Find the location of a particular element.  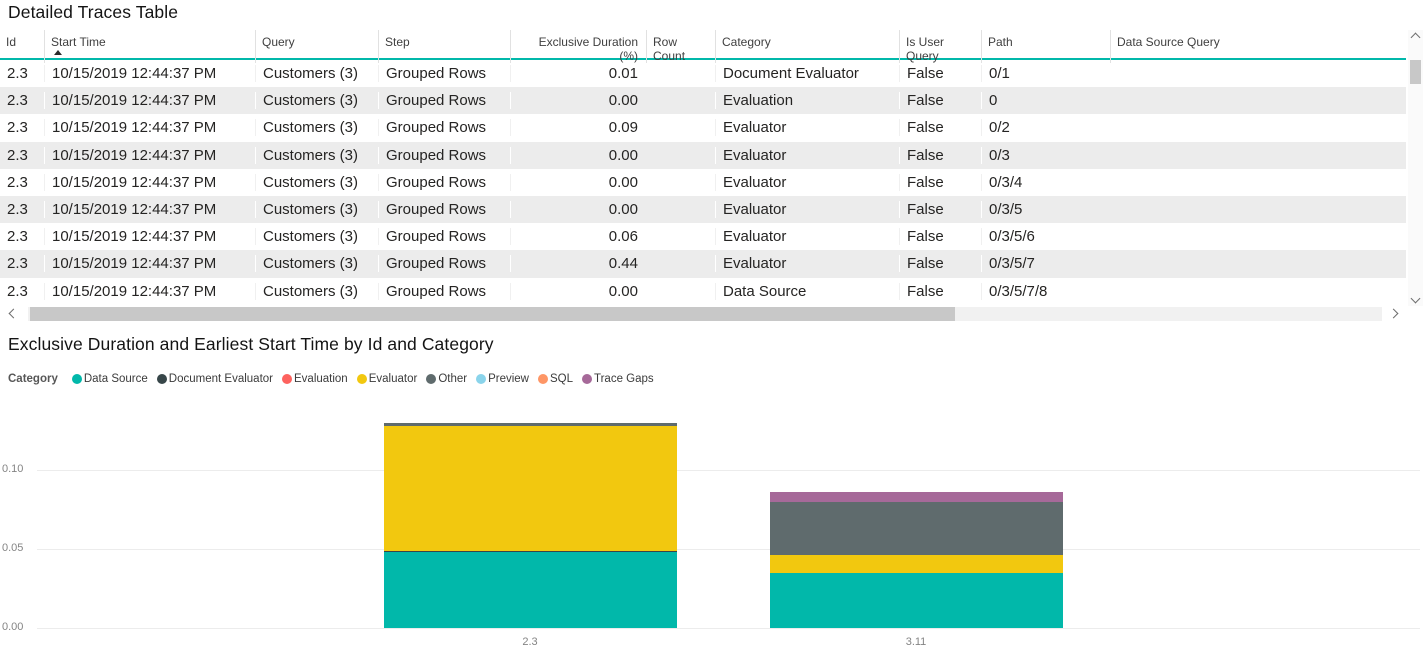

table-cell-exclusive_duration_pct: 0.44 is located at coordinates (578, 264).